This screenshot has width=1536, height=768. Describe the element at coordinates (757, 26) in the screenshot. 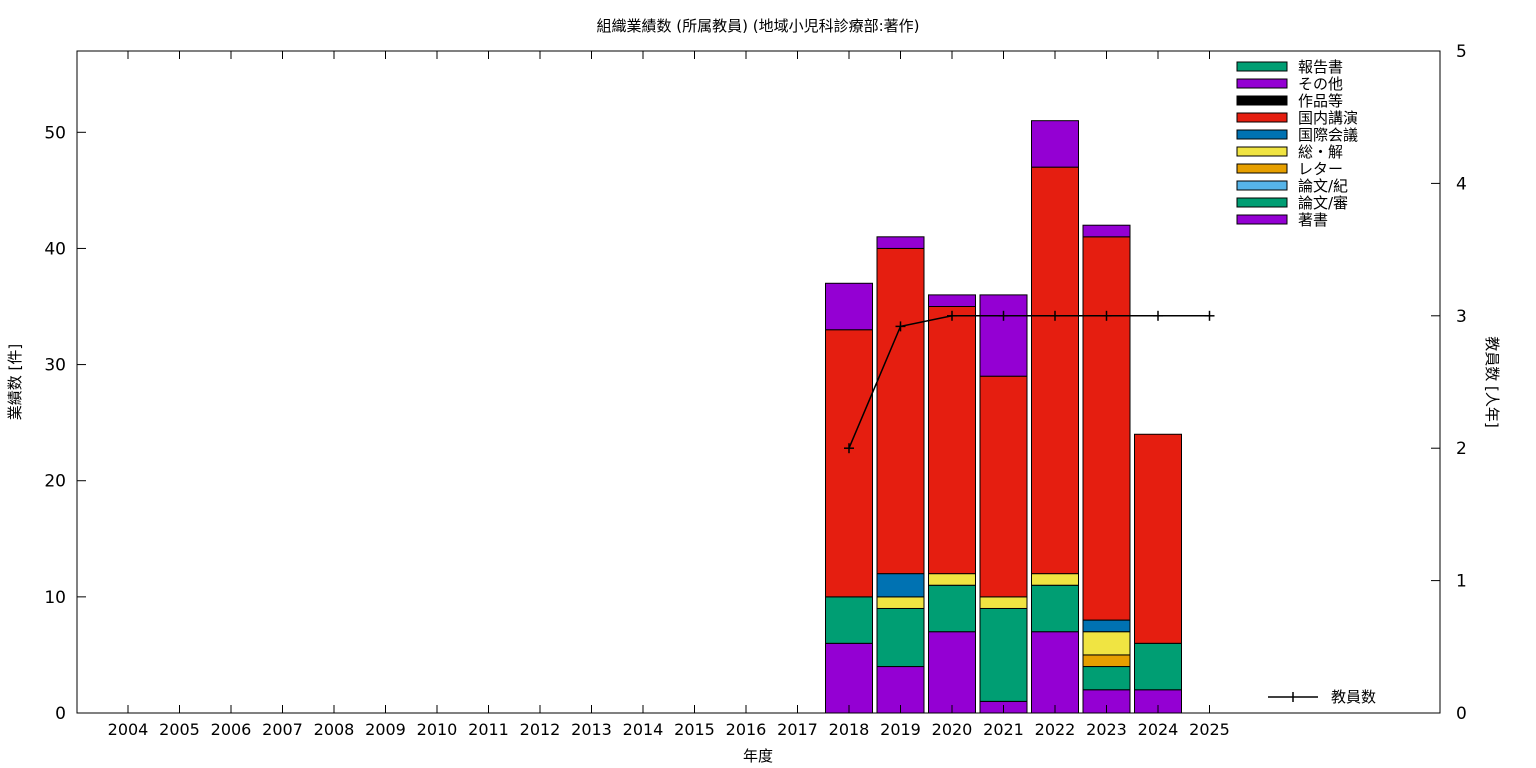

I see `chart-title: 組織業績数 (所属教員) (地域小児科診療部:著作)` at that location.